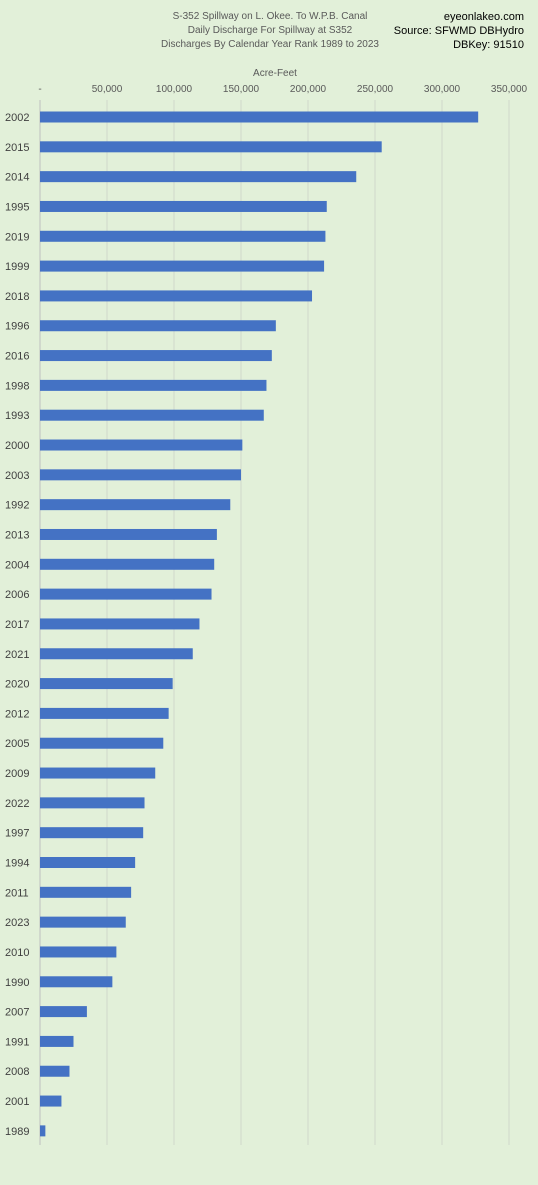 This screenshot has width=538, height=1185. What do you see at coordinates (127, 564) in the screenshot?
I see `bar-2004` at bounding box center [127, 564].